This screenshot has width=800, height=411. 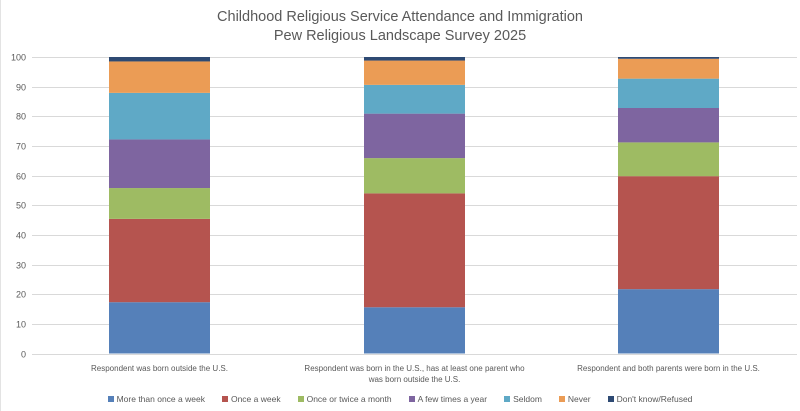 I want to click on legend-label: Never, so click(x=579, y=399).